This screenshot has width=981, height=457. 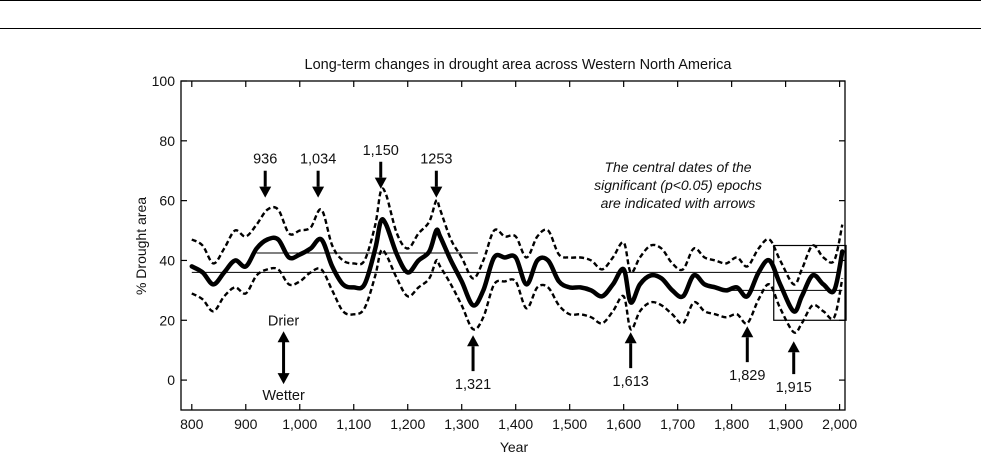 What do you see at coordinates (569, 424) in the screenshot?
I see `x-tick-label: 1,500` at bounding box center [569, 424].